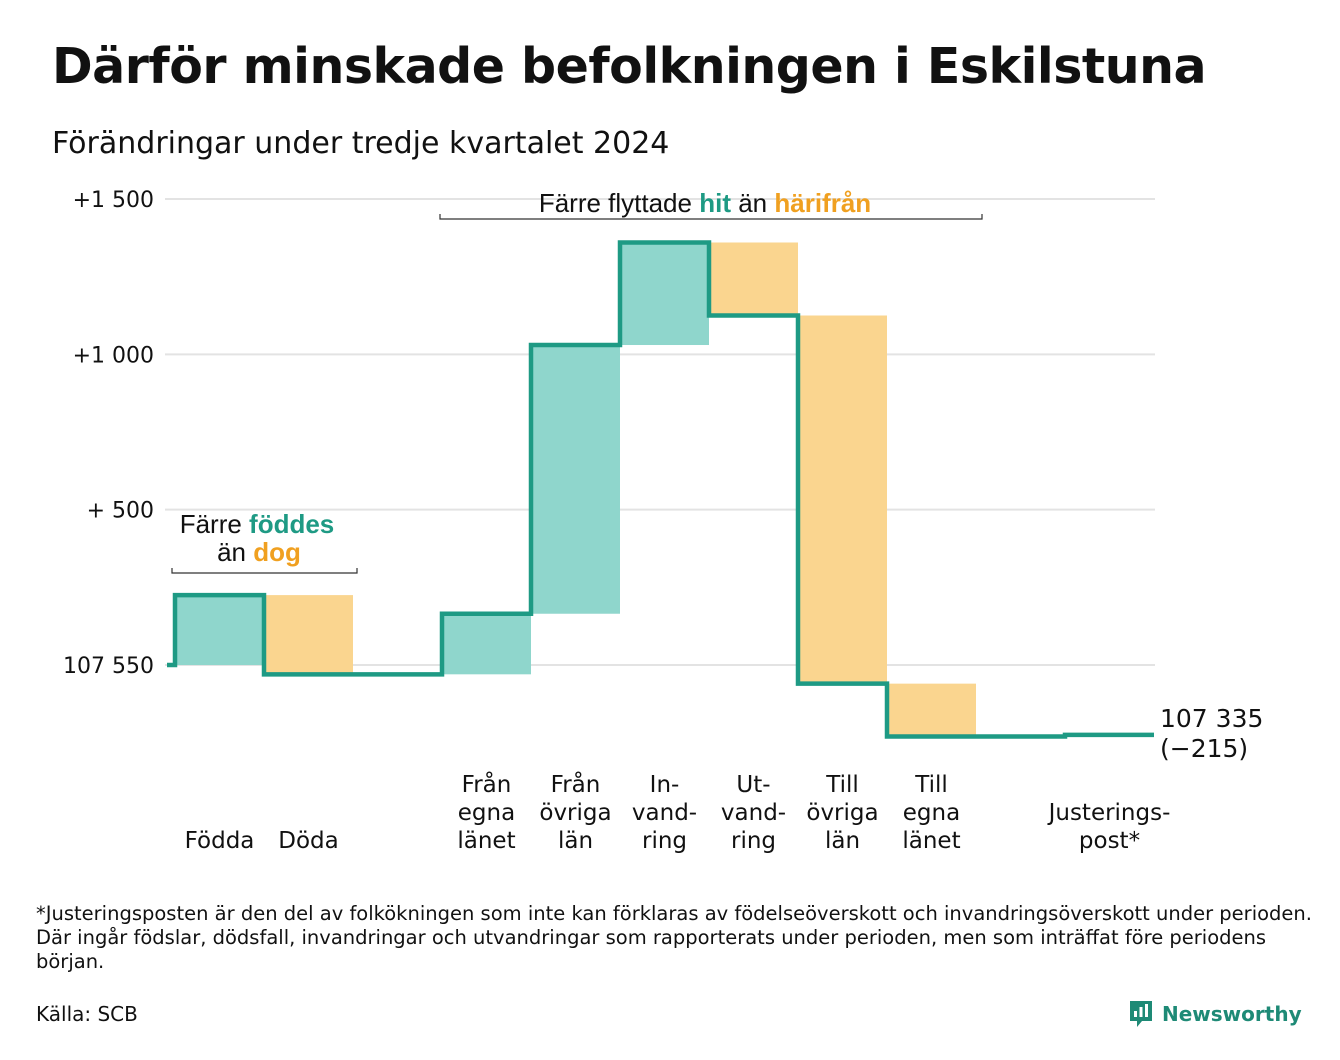 The height and width of the screenshot is (1060, 1340). Describe the element at coordinates (665, 785) in the screenshot. I see `category-label: In-` at that location.